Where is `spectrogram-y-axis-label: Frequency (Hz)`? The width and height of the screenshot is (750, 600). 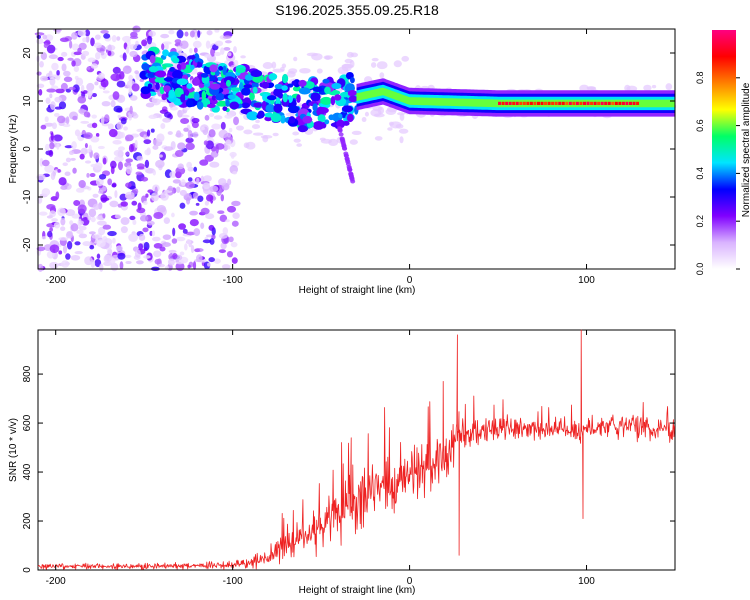 spectrogram-y-axis-label: Frequency (Hz) is located at coordinates (13, 149).